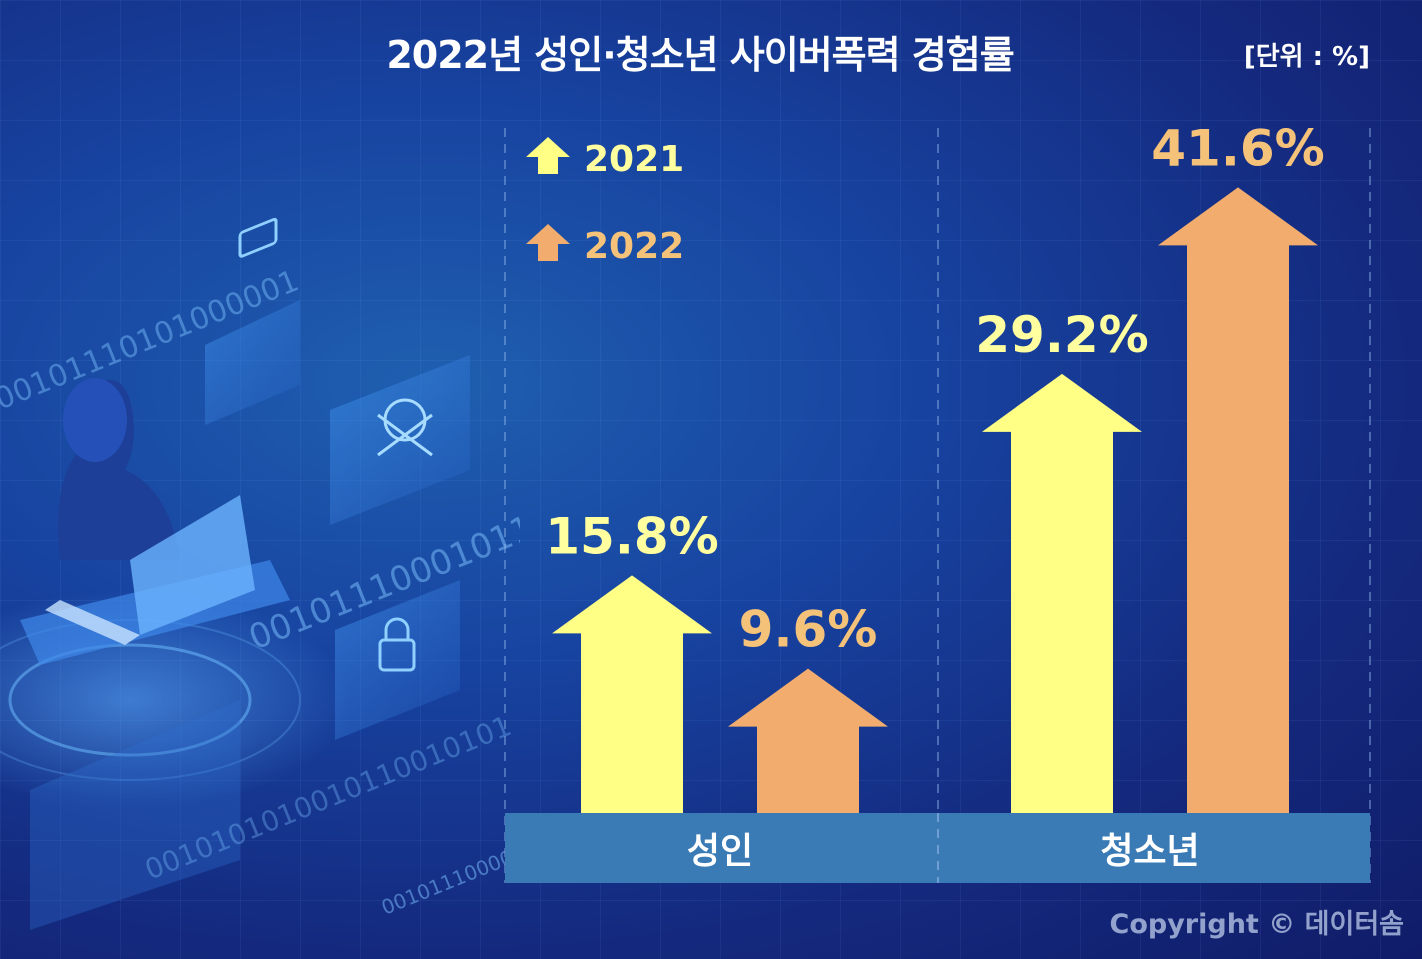  Describe the element at coordinates (252, 321) in the screenshot. I see `card-icon-panel` at that location.